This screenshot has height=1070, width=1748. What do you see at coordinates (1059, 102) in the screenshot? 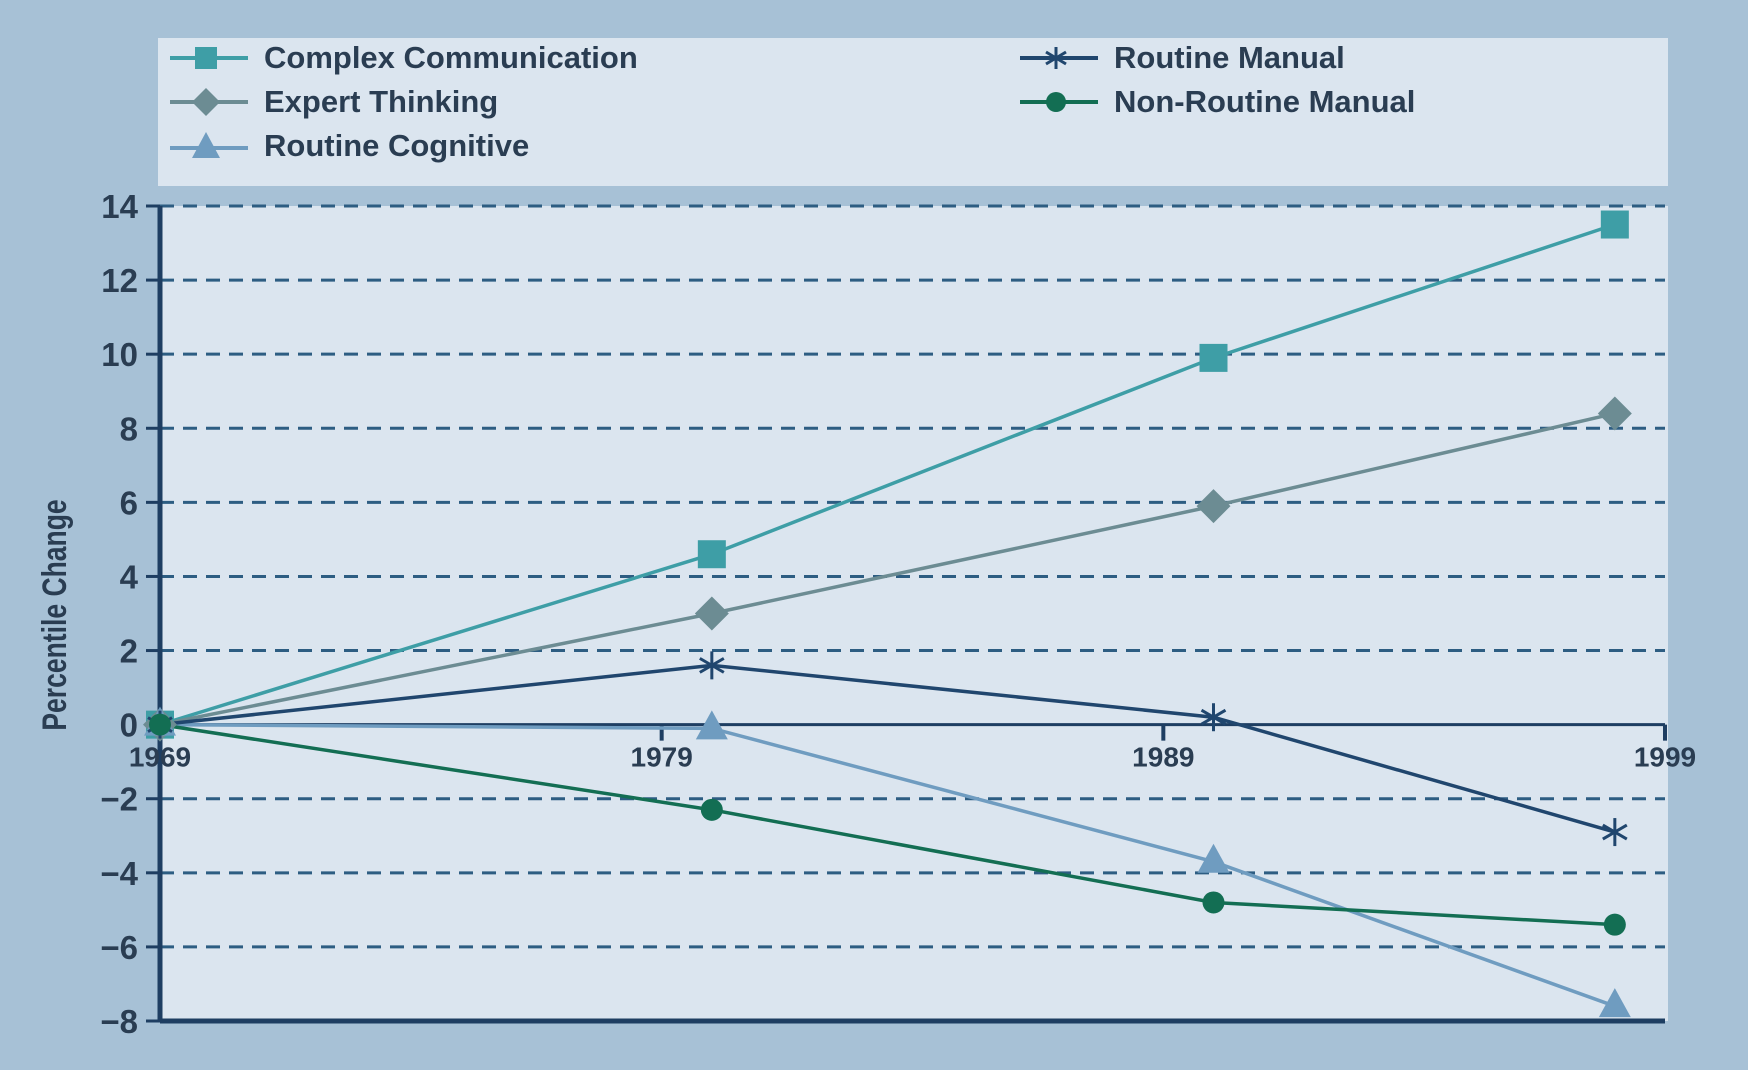
I see `legend-circle-marker-icon` at bounding box center [1059, 102].